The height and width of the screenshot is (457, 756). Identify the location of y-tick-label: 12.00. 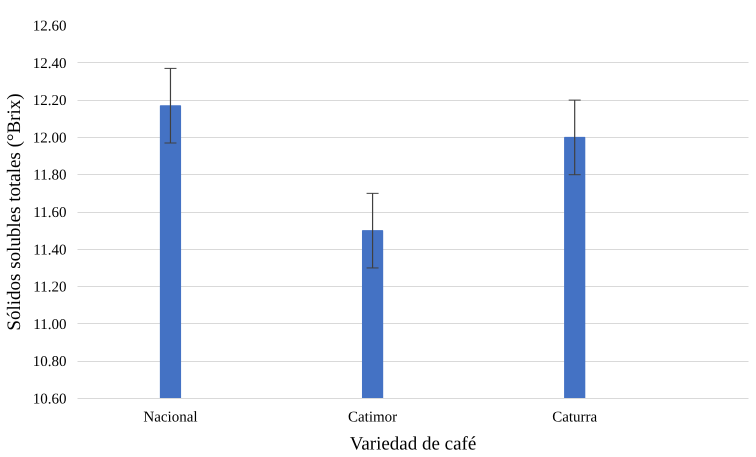
(49, 138).